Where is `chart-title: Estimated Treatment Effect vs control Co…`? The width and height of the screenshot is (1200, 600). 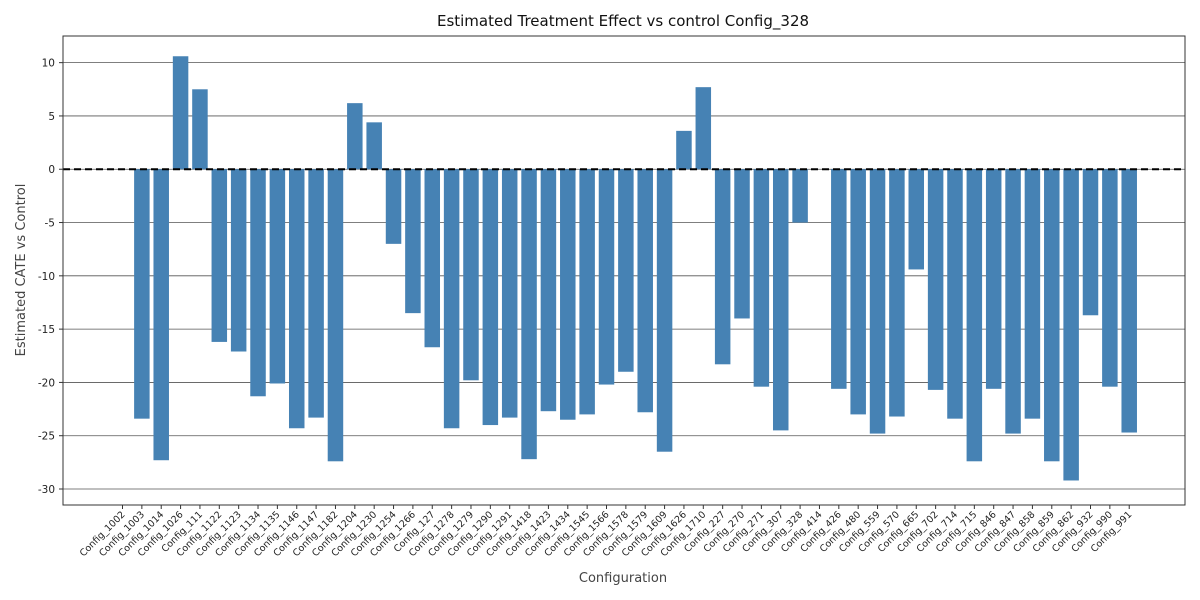
chart-title: Estimated Treatment Effect vs control Co… is located at coordinates (623, 21).